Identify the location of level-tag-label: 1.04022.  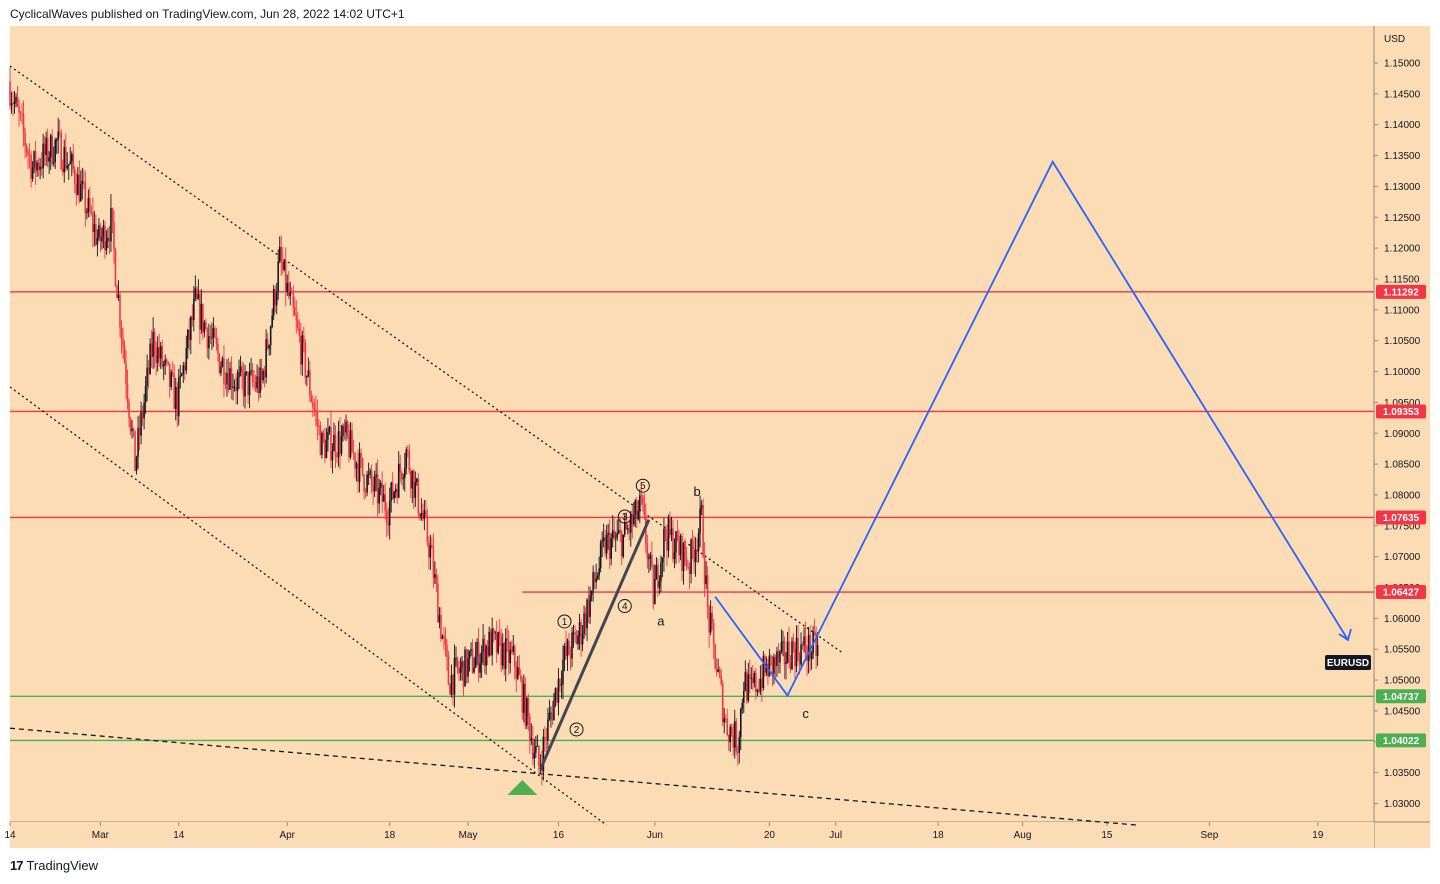
(1401, 741).